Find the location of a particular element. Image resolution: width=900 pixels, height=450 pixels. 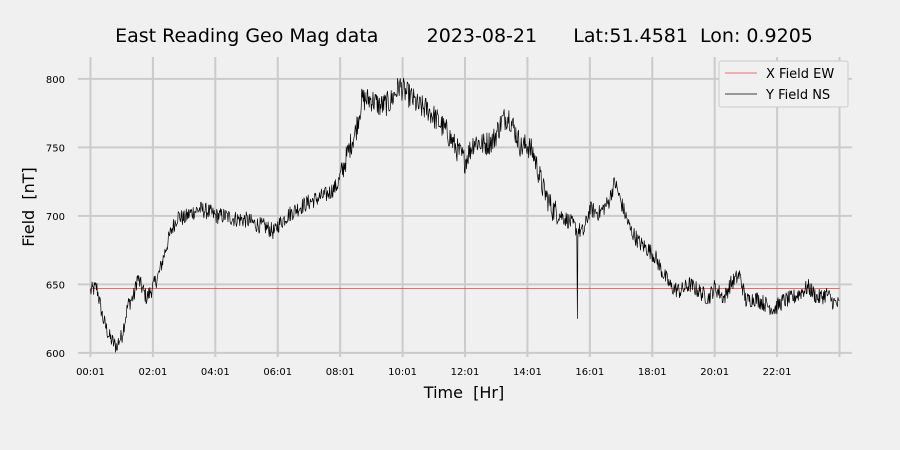

y-axis-ticks: 600 650 700 750 800 is located at coordinates (55, 217).